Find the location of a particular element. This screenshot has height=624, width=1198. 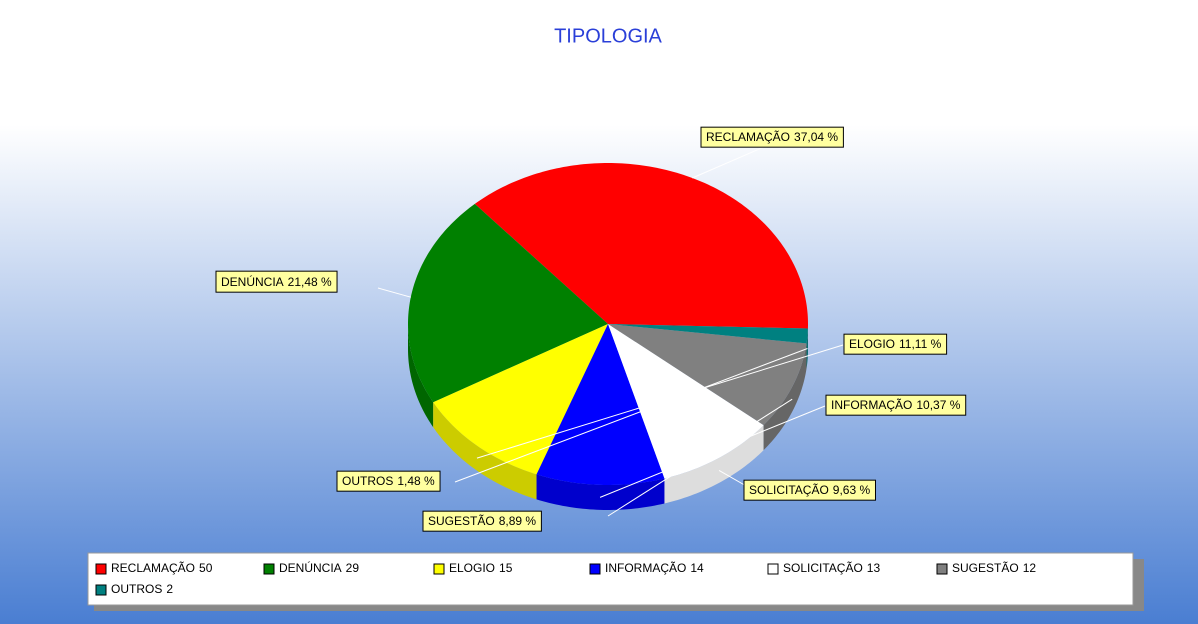

data-label-text: INFORMAÇÃO 10,37 % is located at coordinates (896, 405).